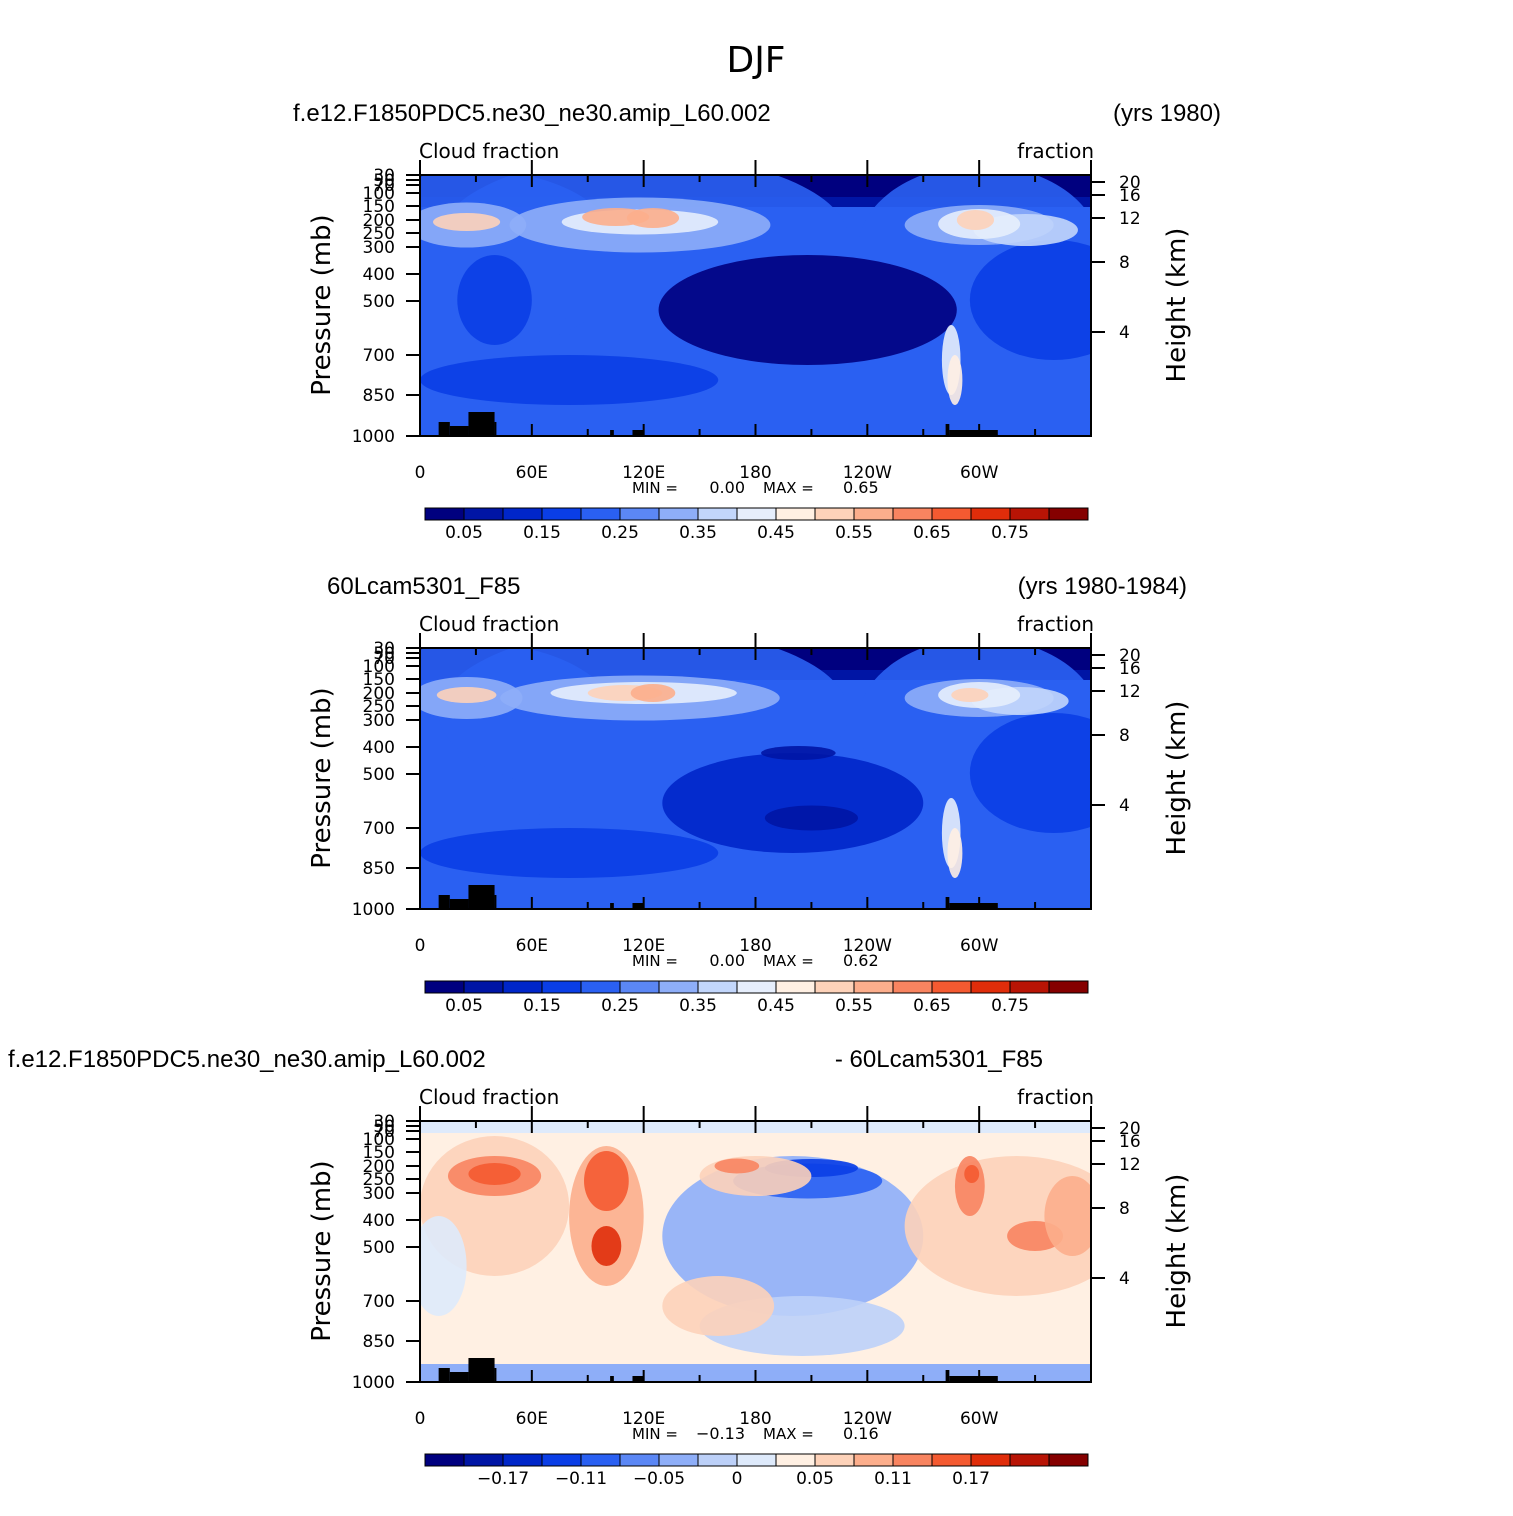 This screenshot has width=1513, height=1516. I want to click on stats-min-value: 0.00, so click(727, 487).